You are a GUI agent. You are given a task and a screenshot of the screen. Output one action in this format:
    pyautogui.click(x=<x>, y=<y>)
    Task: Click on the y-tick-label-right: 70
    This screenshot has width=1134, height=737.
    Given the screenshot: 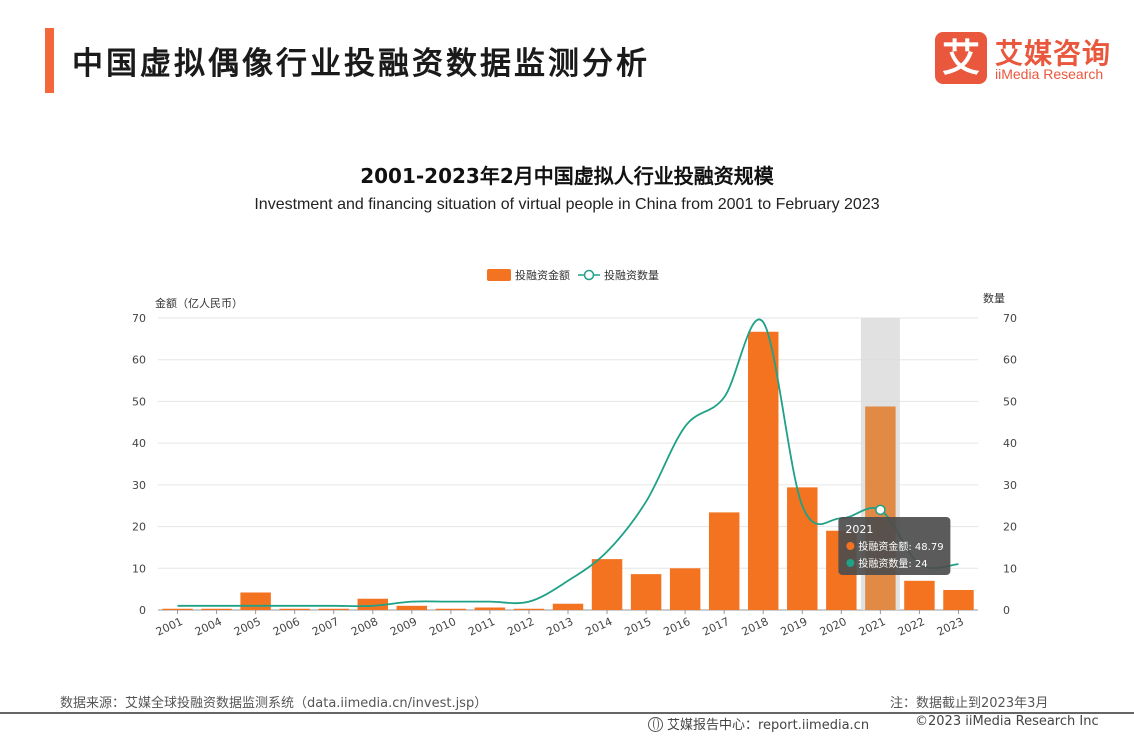 What is the action you would take?
    pyautogui.click(x=1010, y=318)
    